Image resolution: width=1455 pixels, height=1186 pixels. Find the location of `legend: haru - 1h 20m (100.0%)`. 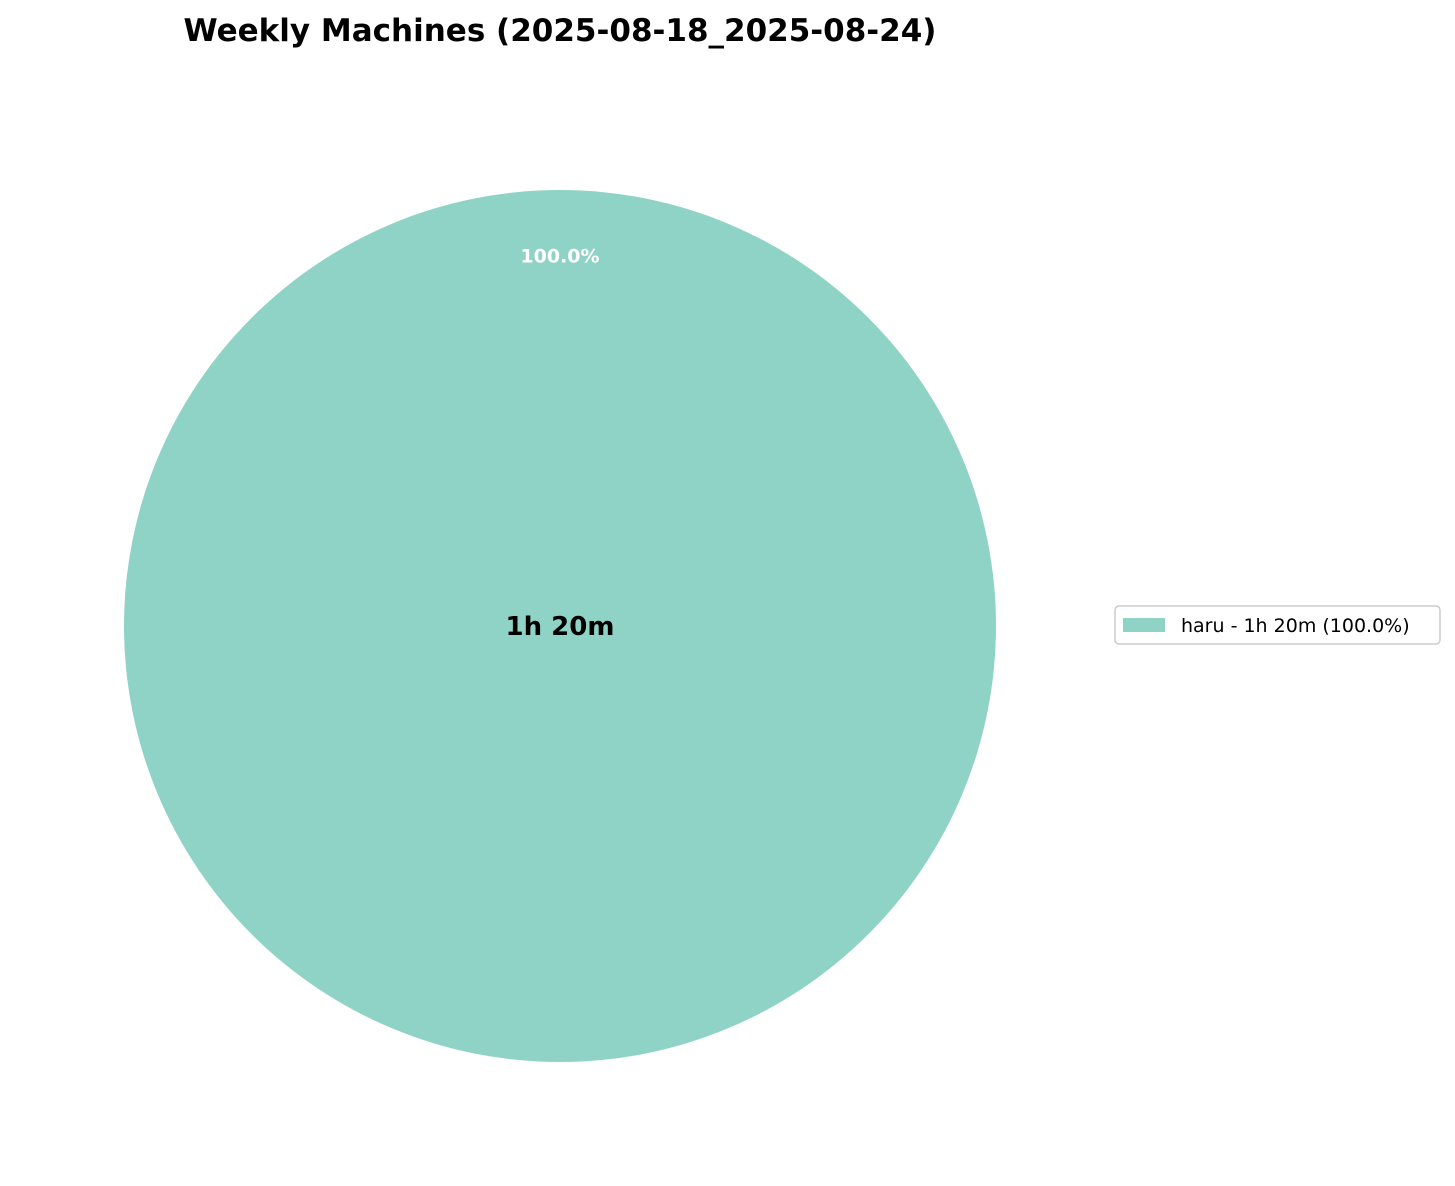

legend: haru - 1h 20m (100.0%) is located at coordinates (1277, 625).